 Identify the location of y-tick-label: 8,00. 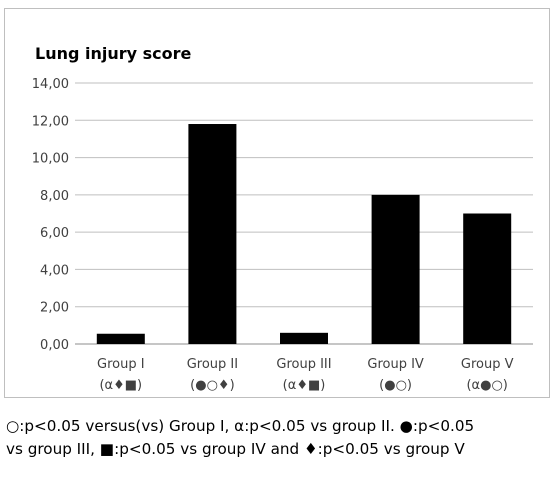
(54, 196).